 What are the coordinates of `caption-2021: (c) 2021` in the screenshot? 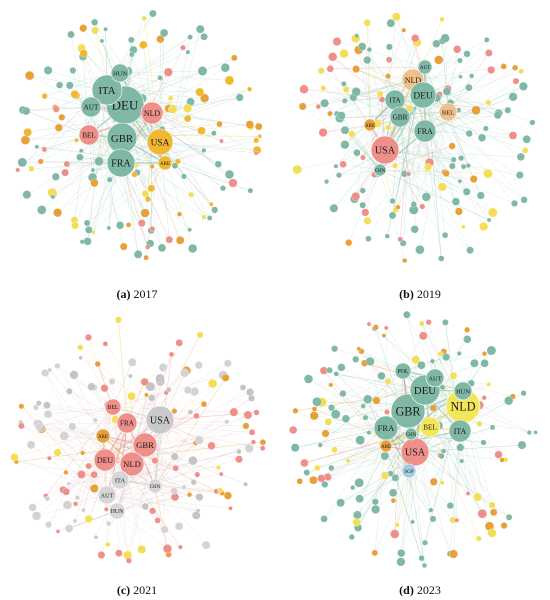 It's located at (137, 590).